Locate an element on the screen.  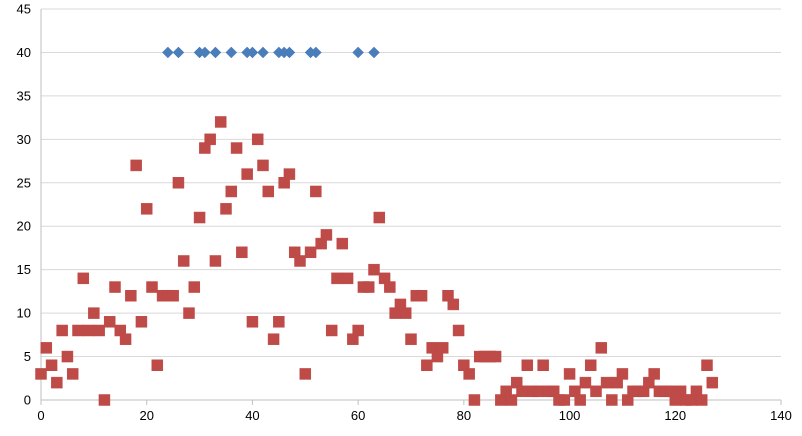
x-tick-label: 140 is located at coordinates (781, 415).